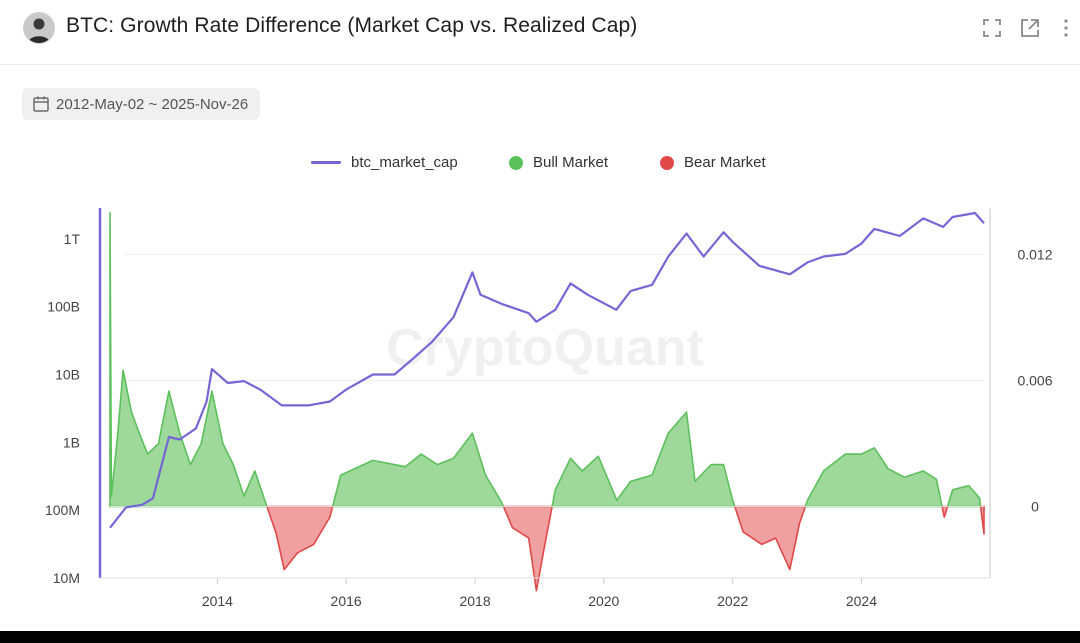 The height and width of the screenshot is (643, 1080). I want to click on y-right-tick-label: 0.012, so click(1034, 255).